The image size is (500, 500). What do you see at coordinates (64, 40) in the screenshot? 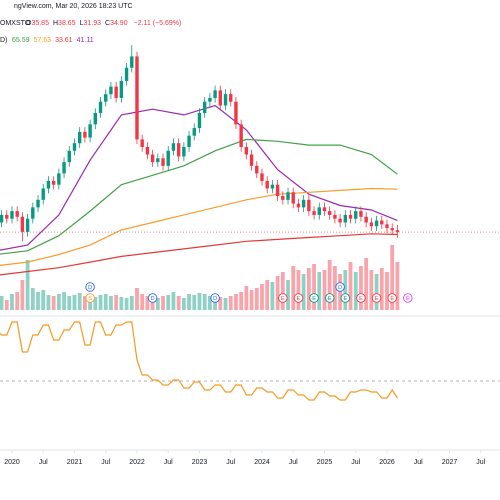
I see `ma-value: 33.61` at bounding box center [64, 40].